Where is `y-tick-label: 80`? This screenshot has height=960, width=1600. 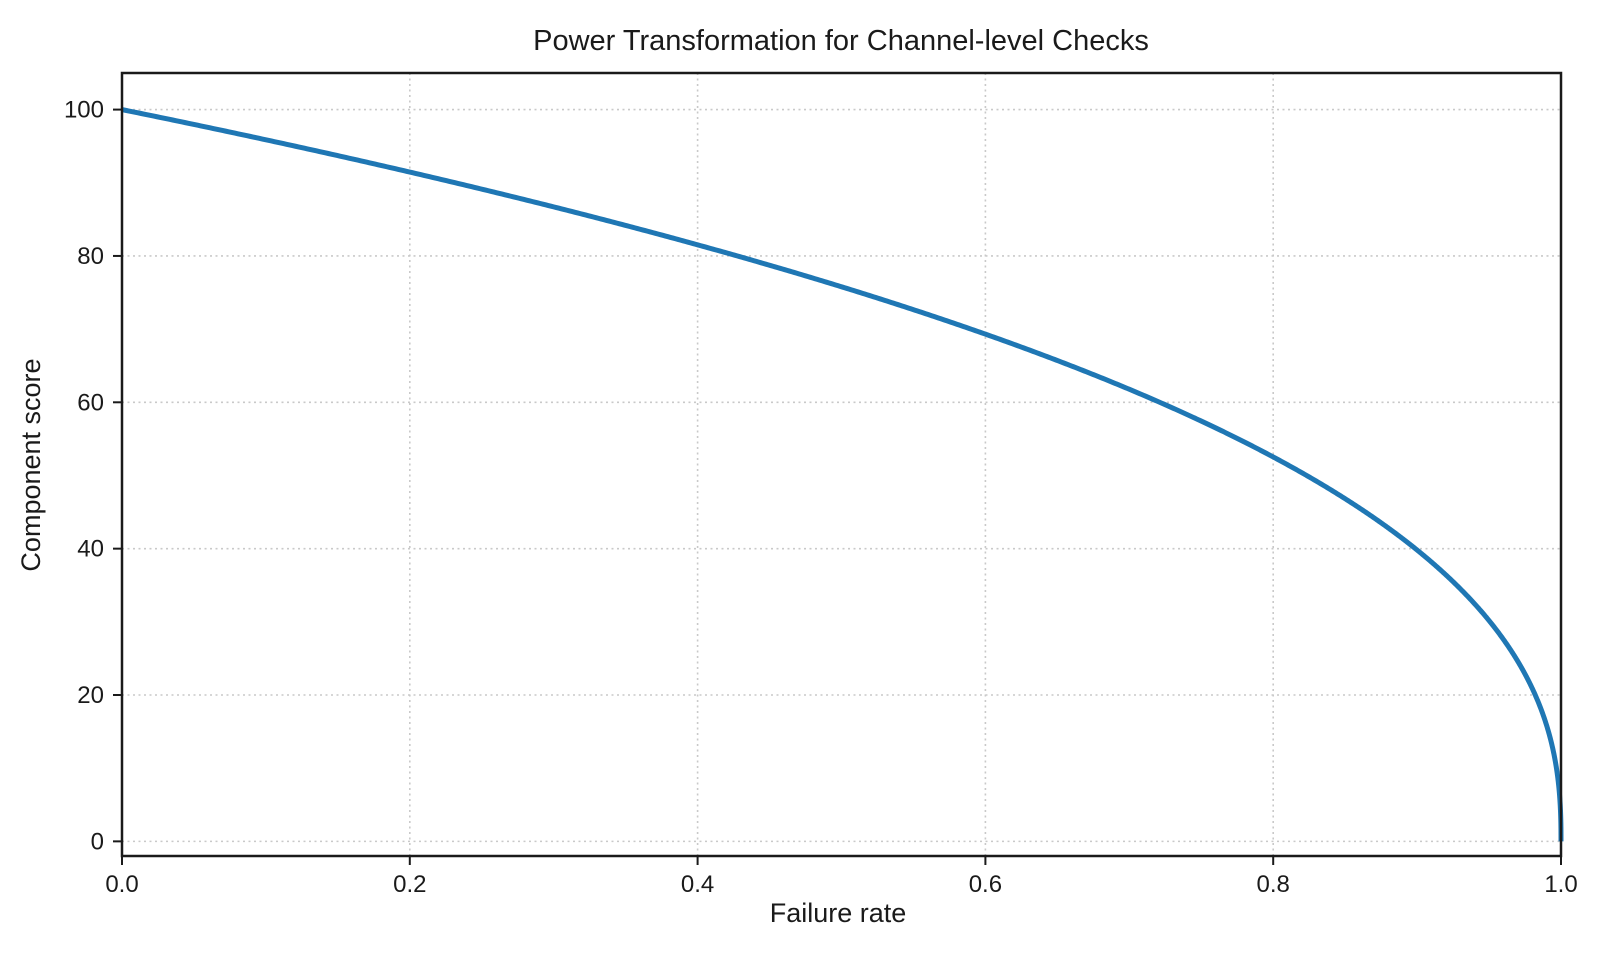
y-tick-label: 80 is located at coordinates (90, 256).